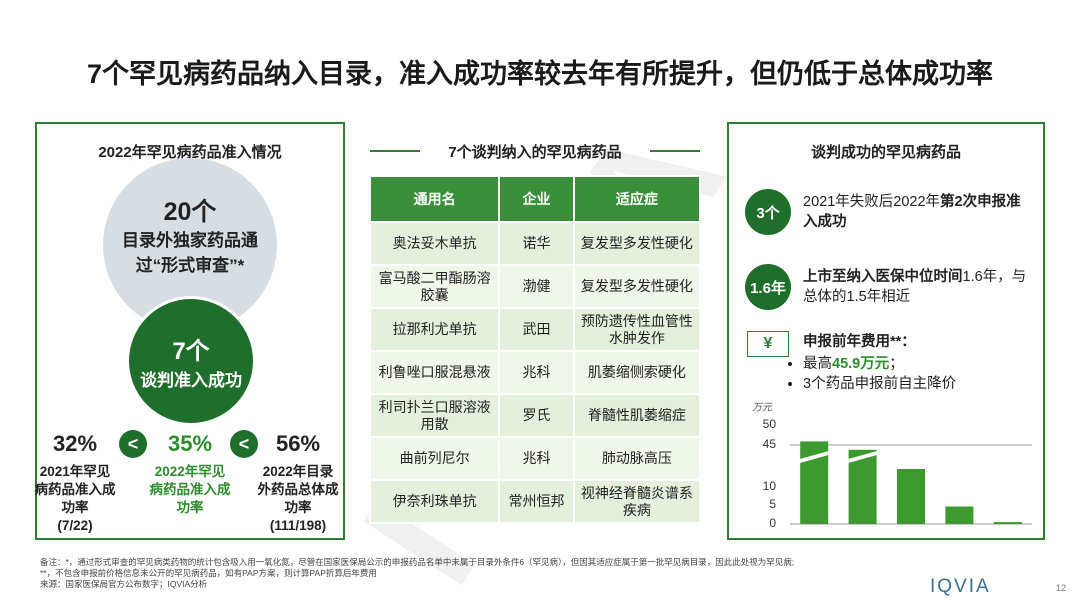 The image size is (1080, 616). I want to click on table-row: 利鲁唑口服混悬液 兆科 肌萎缩侧索硬化, so click(535, 372).